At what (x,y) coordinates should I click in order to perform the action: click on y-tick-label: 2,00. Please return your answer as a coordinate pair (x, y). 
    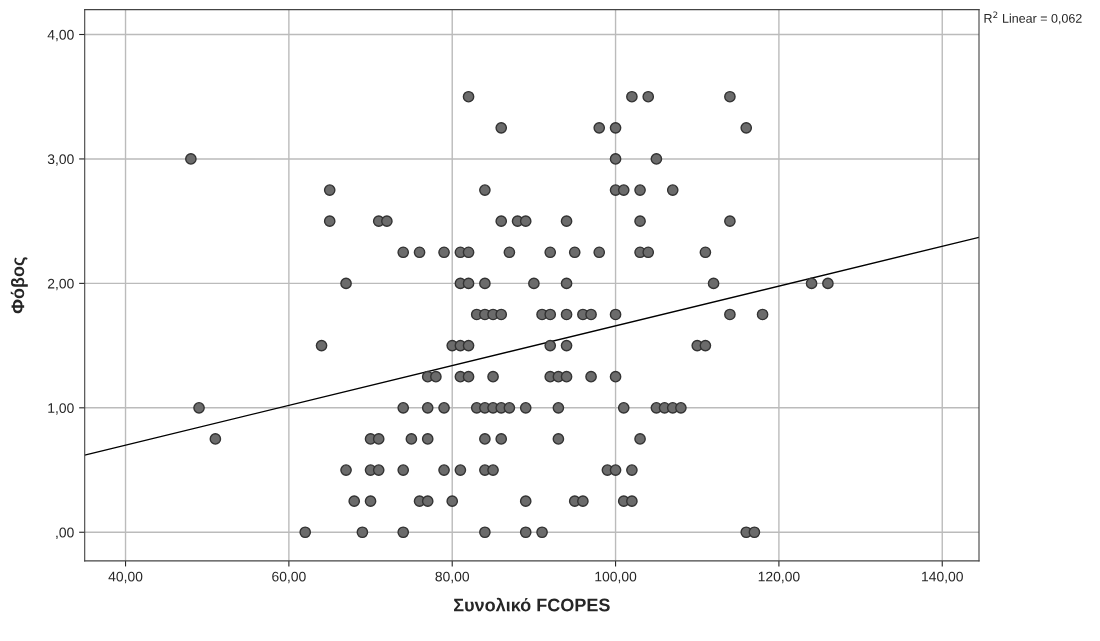
    Looking at the image, I should click on (60, 284).